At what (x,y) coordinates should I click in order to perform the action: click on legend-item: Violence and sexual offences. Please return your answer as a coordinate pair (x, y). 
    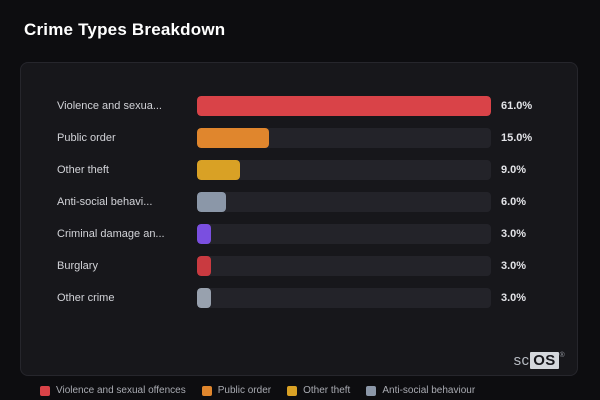
    Looking at the image, I should click on (113, 390).